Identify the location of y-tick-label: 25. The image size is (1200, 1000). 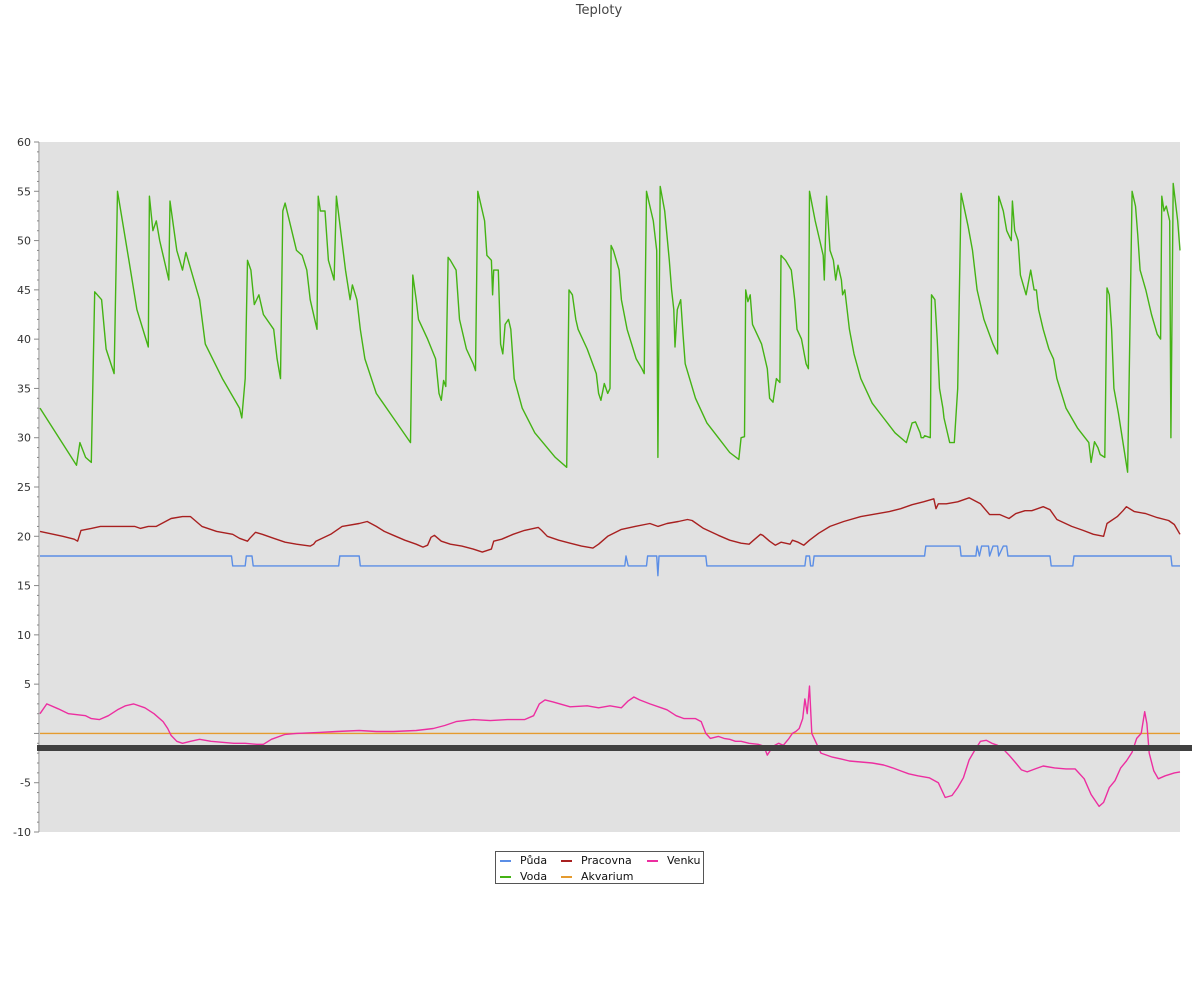
(24, 487).